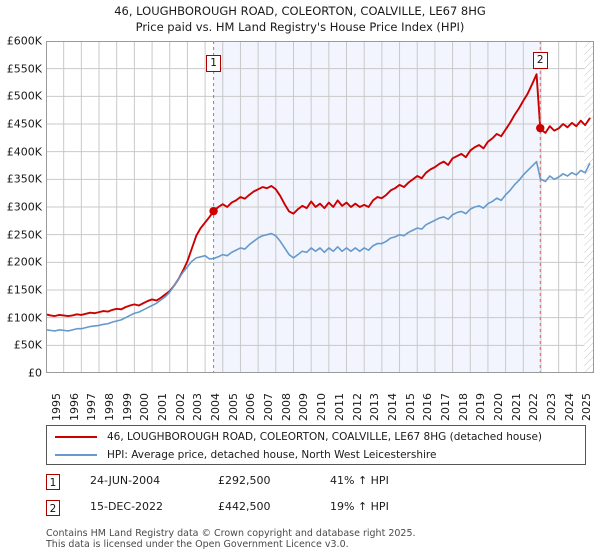 This screenshot has height=560, width=600. I want to click on x-axis-tick-label: 2019, so click(481, 407).